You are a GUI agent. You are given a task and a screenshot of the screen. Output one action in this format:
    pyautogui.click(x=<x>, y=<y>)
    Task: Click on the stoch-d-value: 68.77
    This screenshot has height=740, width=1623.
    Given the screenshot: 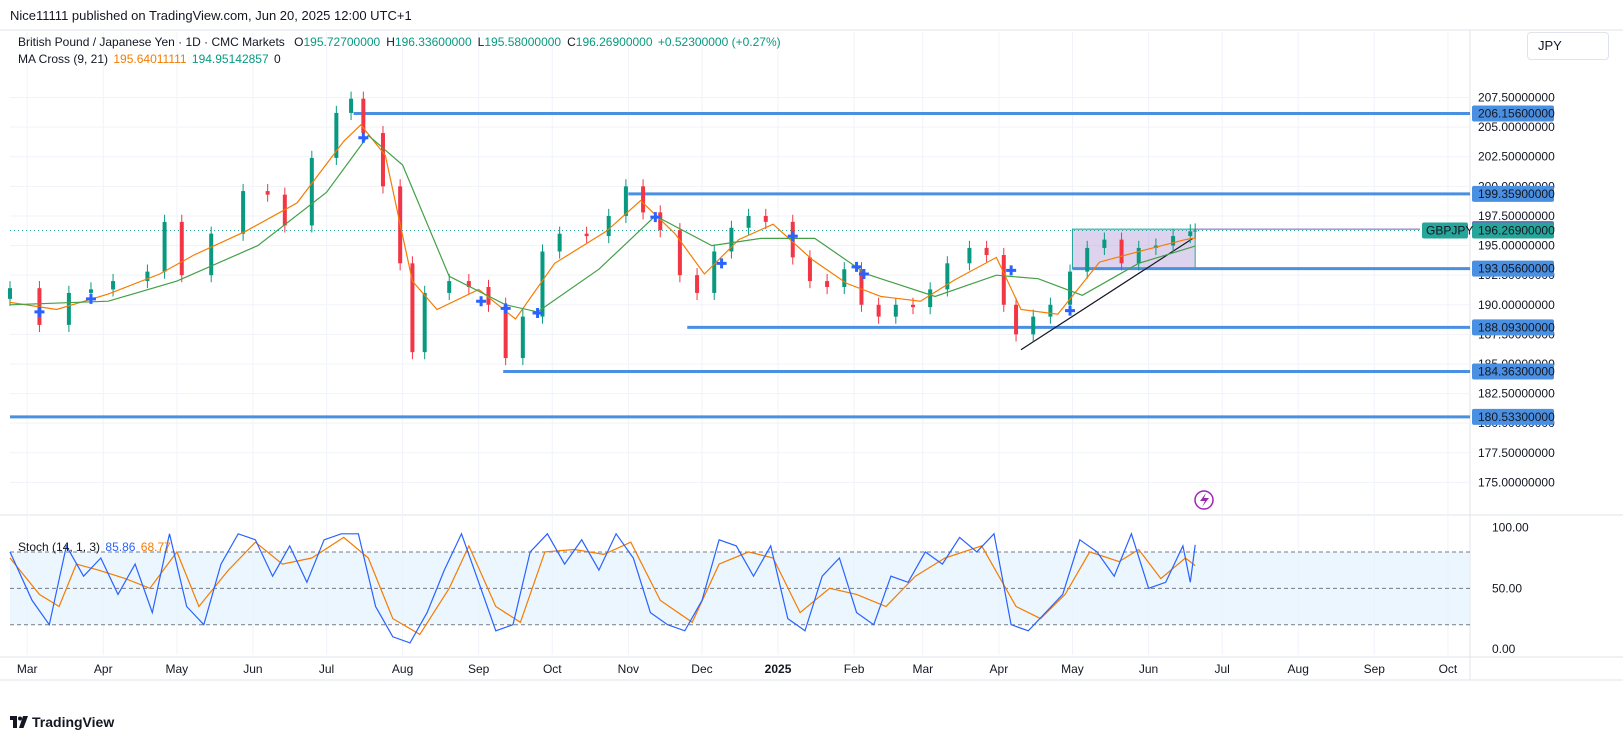 What is the action you would take?
    pyautogui.click(x=155, y=547)
    